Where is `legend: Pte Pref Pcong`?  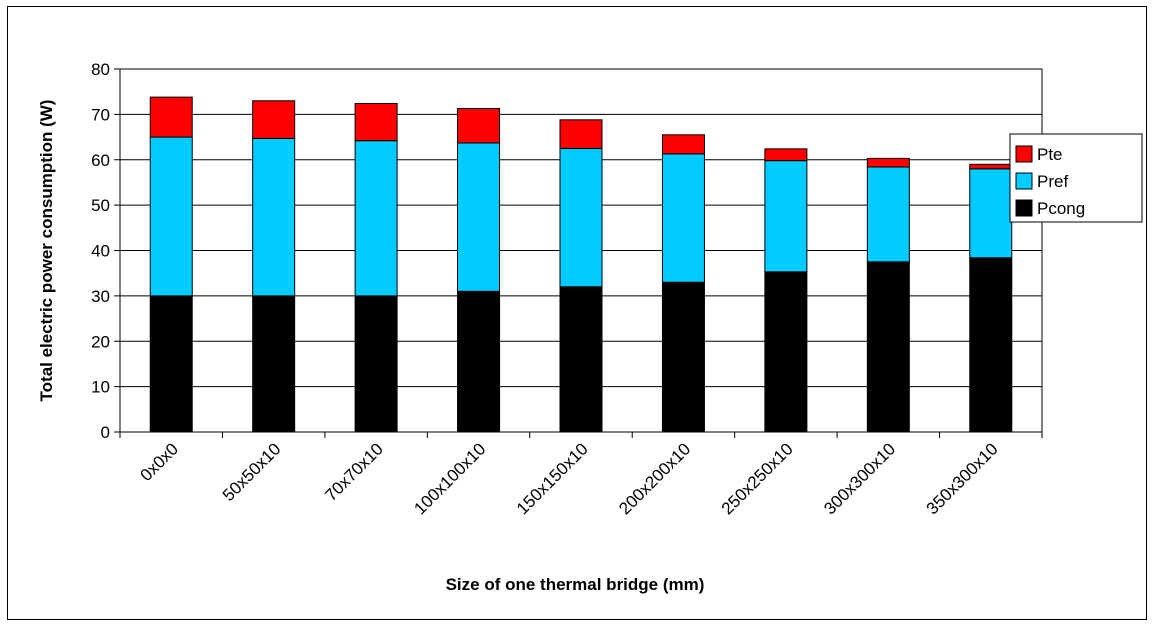
legend: Pte Pref Pcong is located at coordinates (1076, 178).